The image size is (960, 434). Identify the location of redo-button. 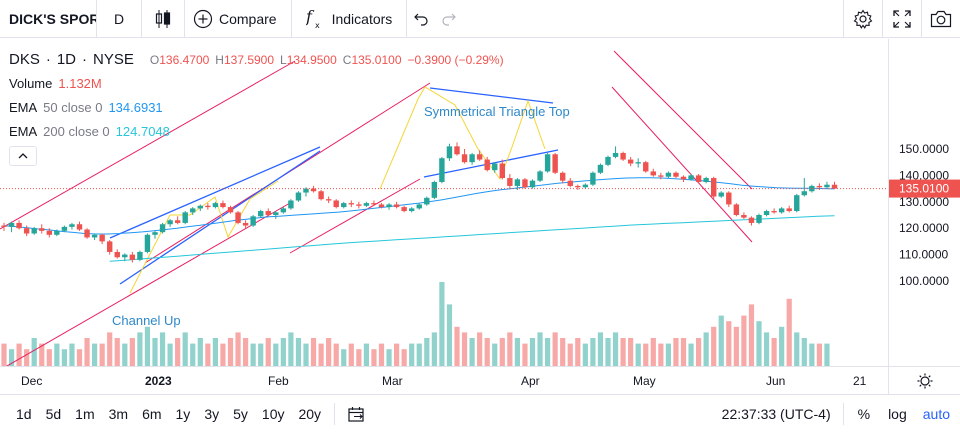
(449, 19).